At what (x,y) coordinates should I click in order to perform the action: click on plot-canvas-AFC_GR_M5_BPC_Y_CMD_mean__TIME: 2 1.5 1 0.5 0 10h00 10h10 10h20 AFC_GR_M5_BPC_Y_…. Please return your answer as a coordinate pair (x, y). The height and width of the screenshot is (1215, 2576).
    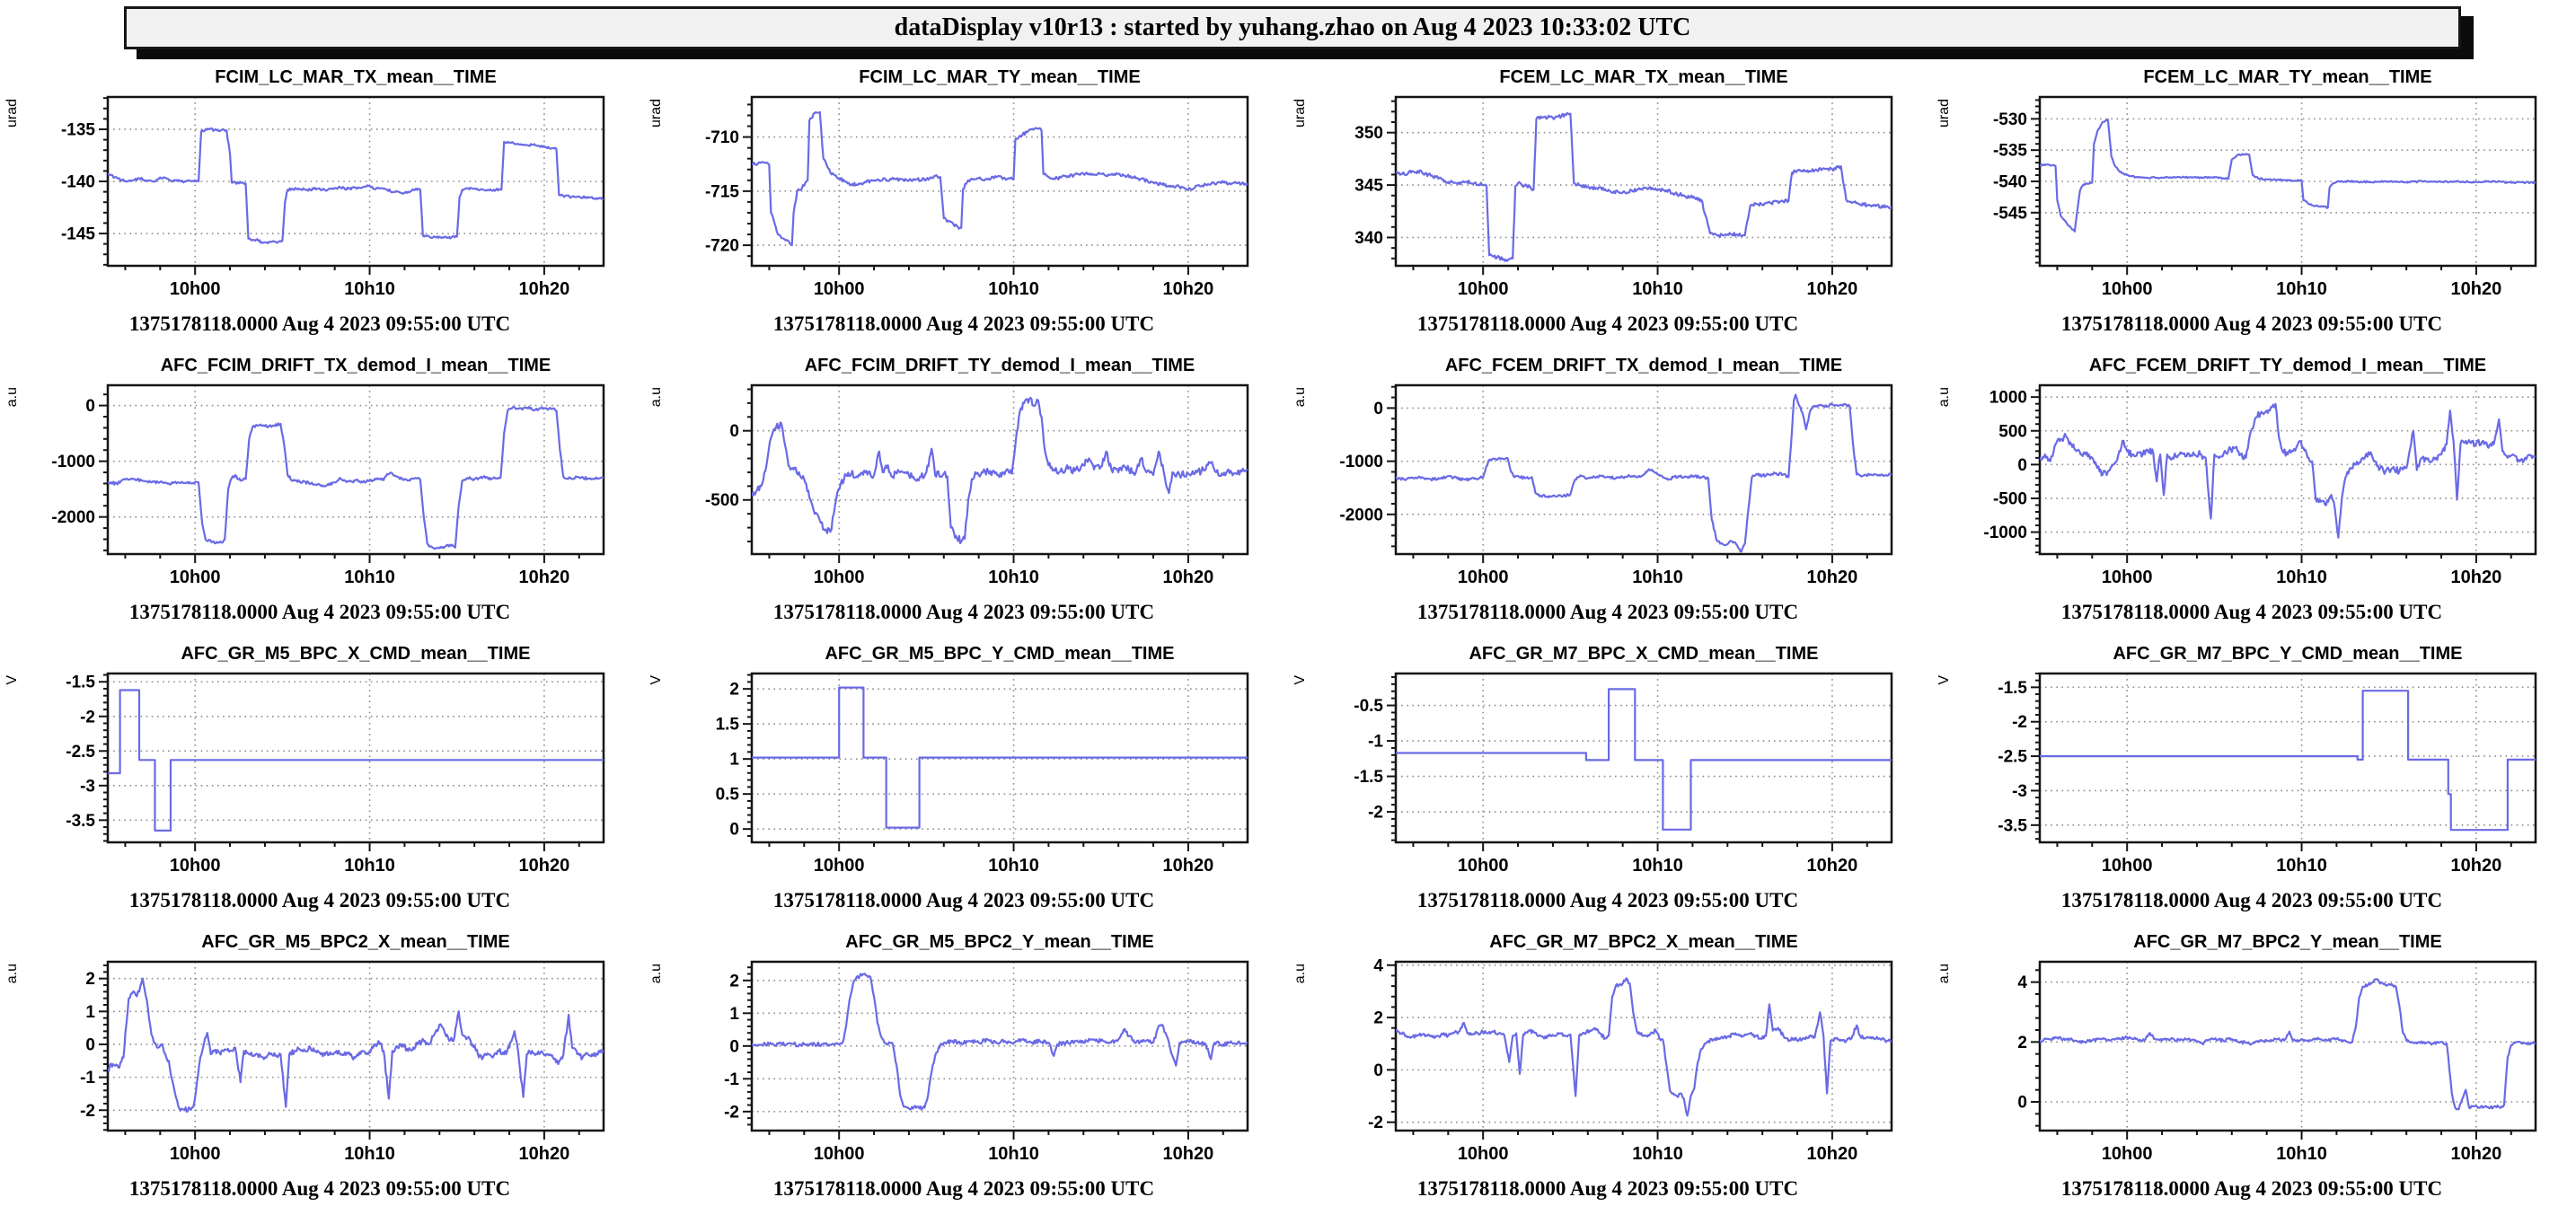
    Looking at the image, I should click on (948, 777).